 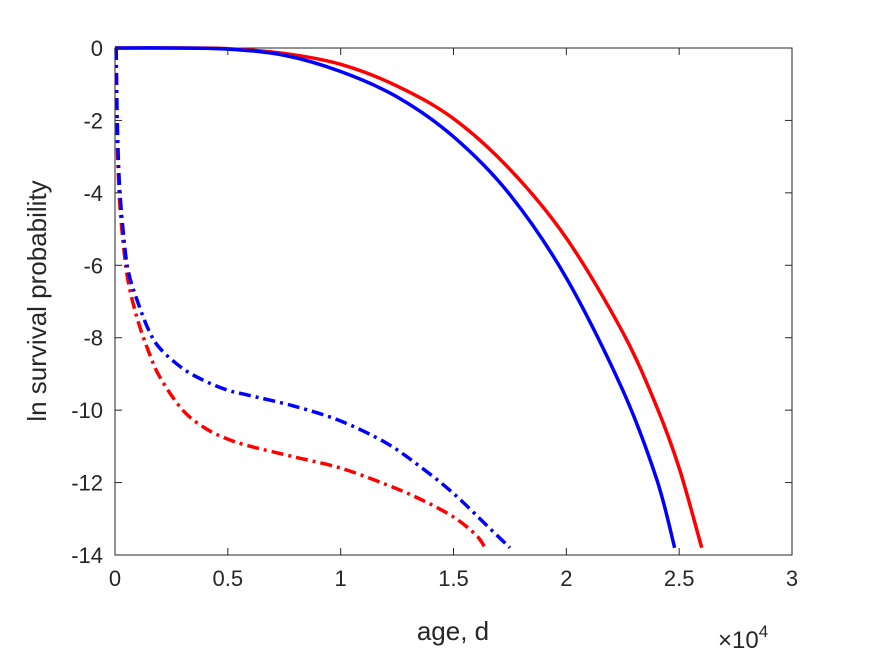 What do you see at coordinates (93, 193) in the screenshot?
I see `y-tick-label: -4` at bounding box center [93, 193].